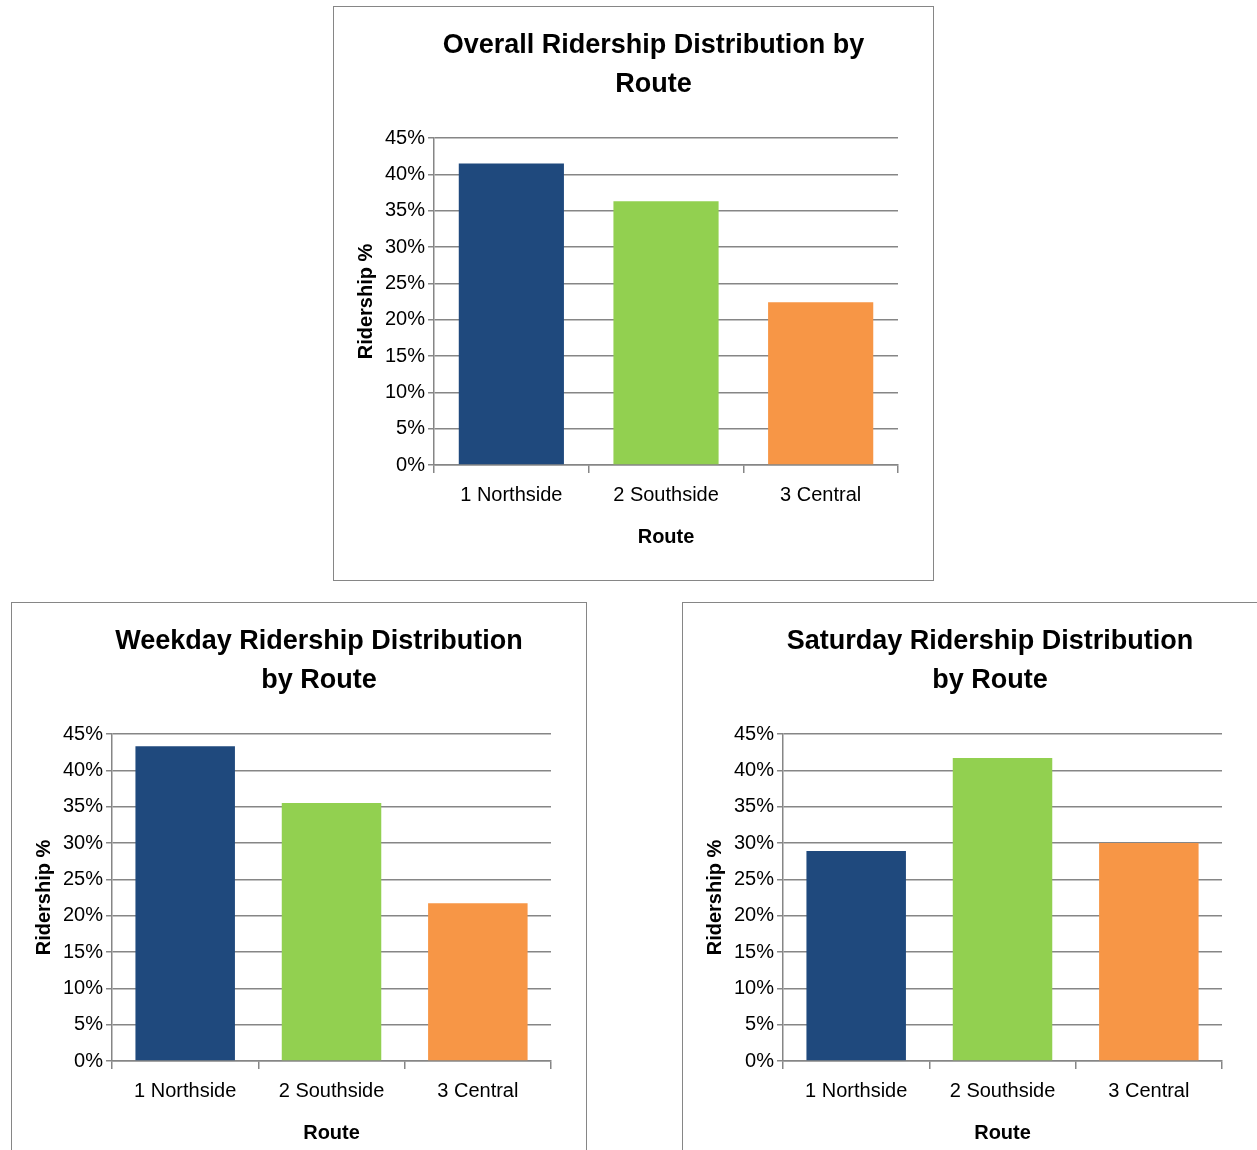  I want to click on chart-title: Overall Ridership Distribution by Route, so click(653, 64).